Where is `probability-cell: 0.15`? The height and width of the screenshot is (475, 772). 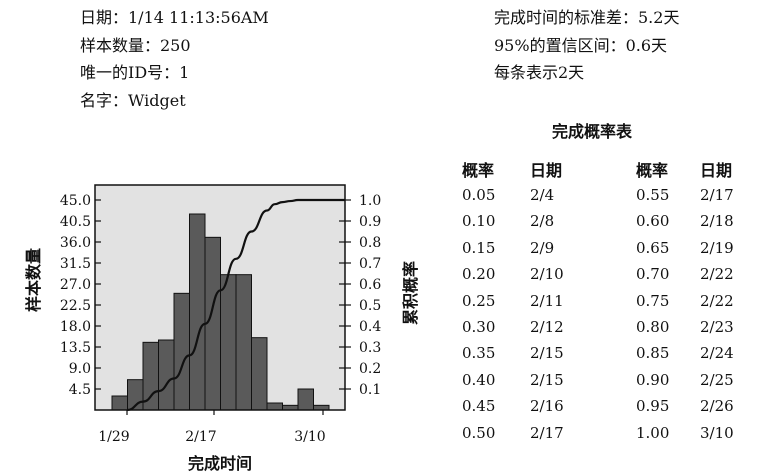 probability-cell: 0.15 is located at coordinates (479, 247).